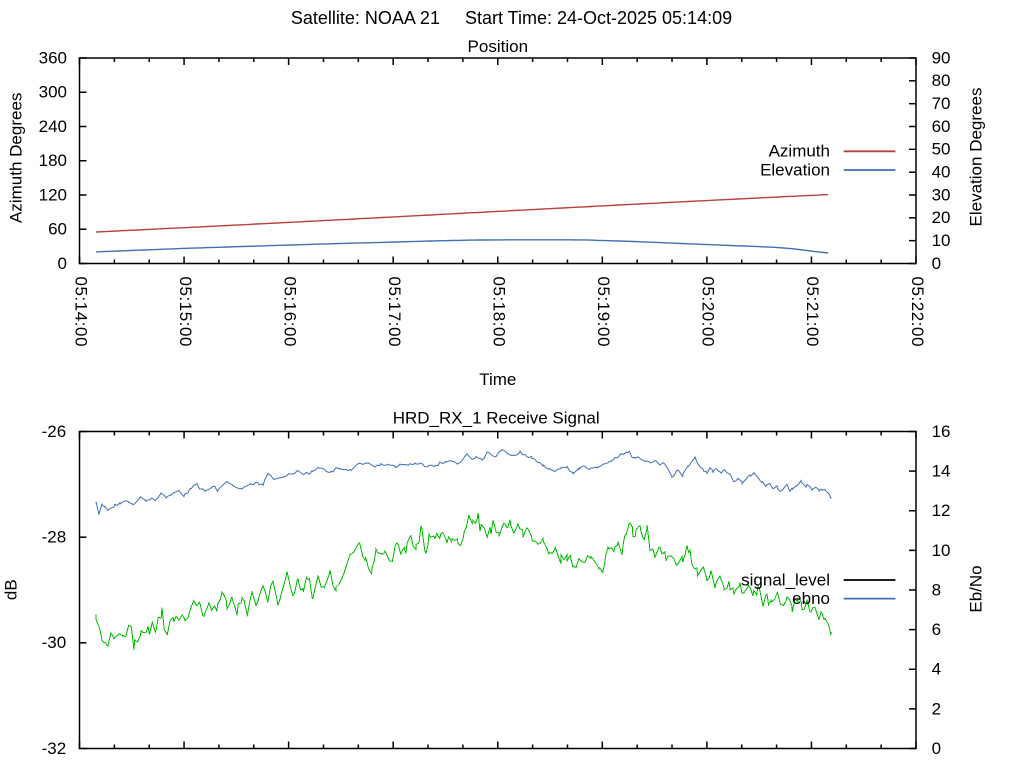 Image resolution: width=1024 pixels, height=768 pixels. I want to click on svg-text: 90, so click(941, 57).